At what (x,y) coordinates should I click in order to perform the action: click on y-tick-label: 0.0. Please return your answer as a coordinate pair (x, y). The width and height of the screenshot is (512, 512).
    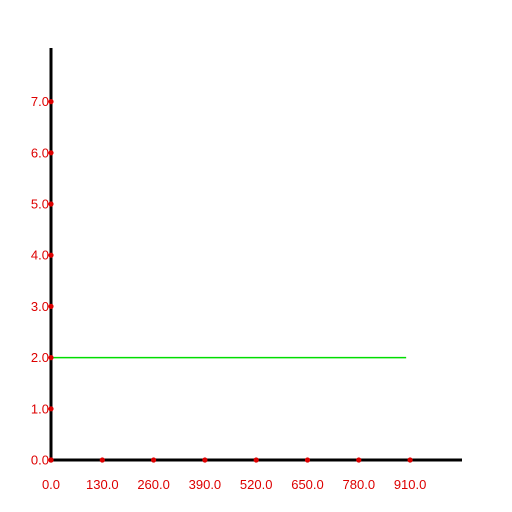
    Looking at the image, I should click on (40, 460).